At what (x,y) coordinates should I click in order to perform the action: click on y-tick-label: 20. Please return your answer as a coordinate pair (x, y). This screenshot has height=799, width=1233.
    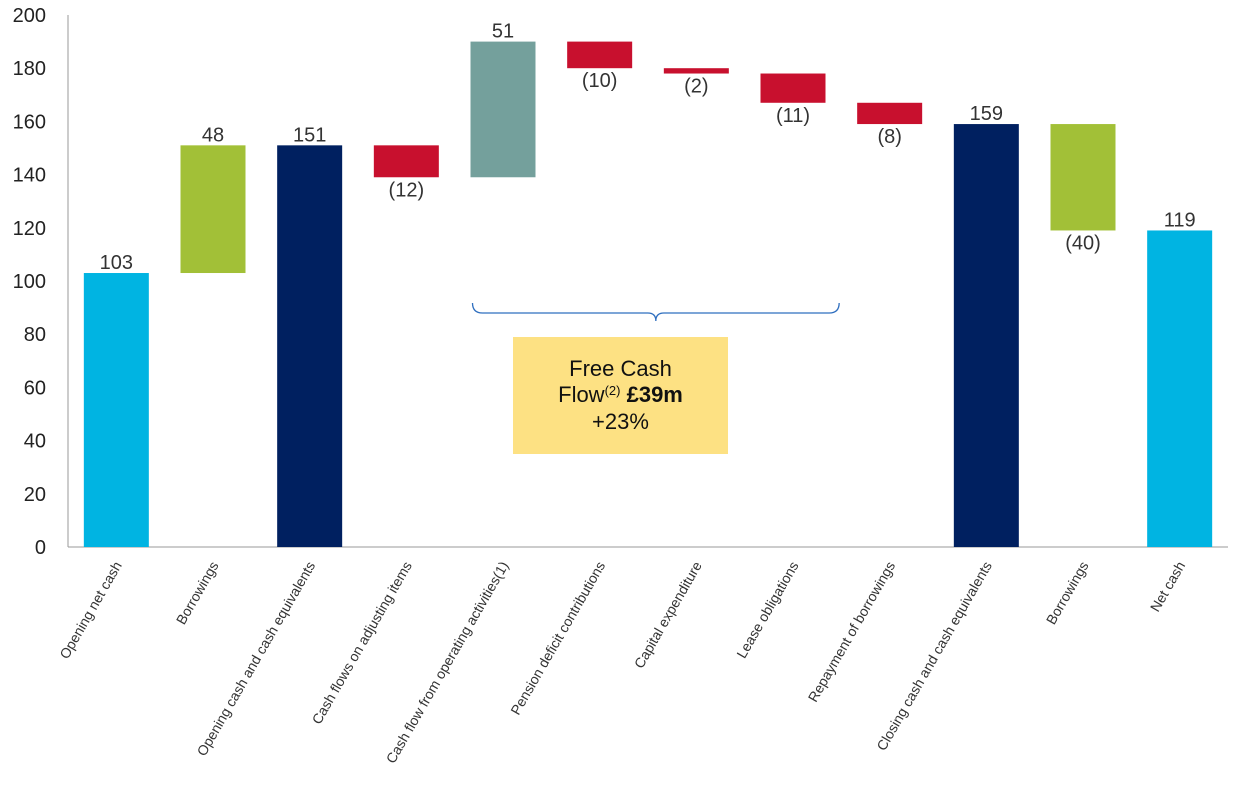
    Looking at the image, I should click on (35, 495).